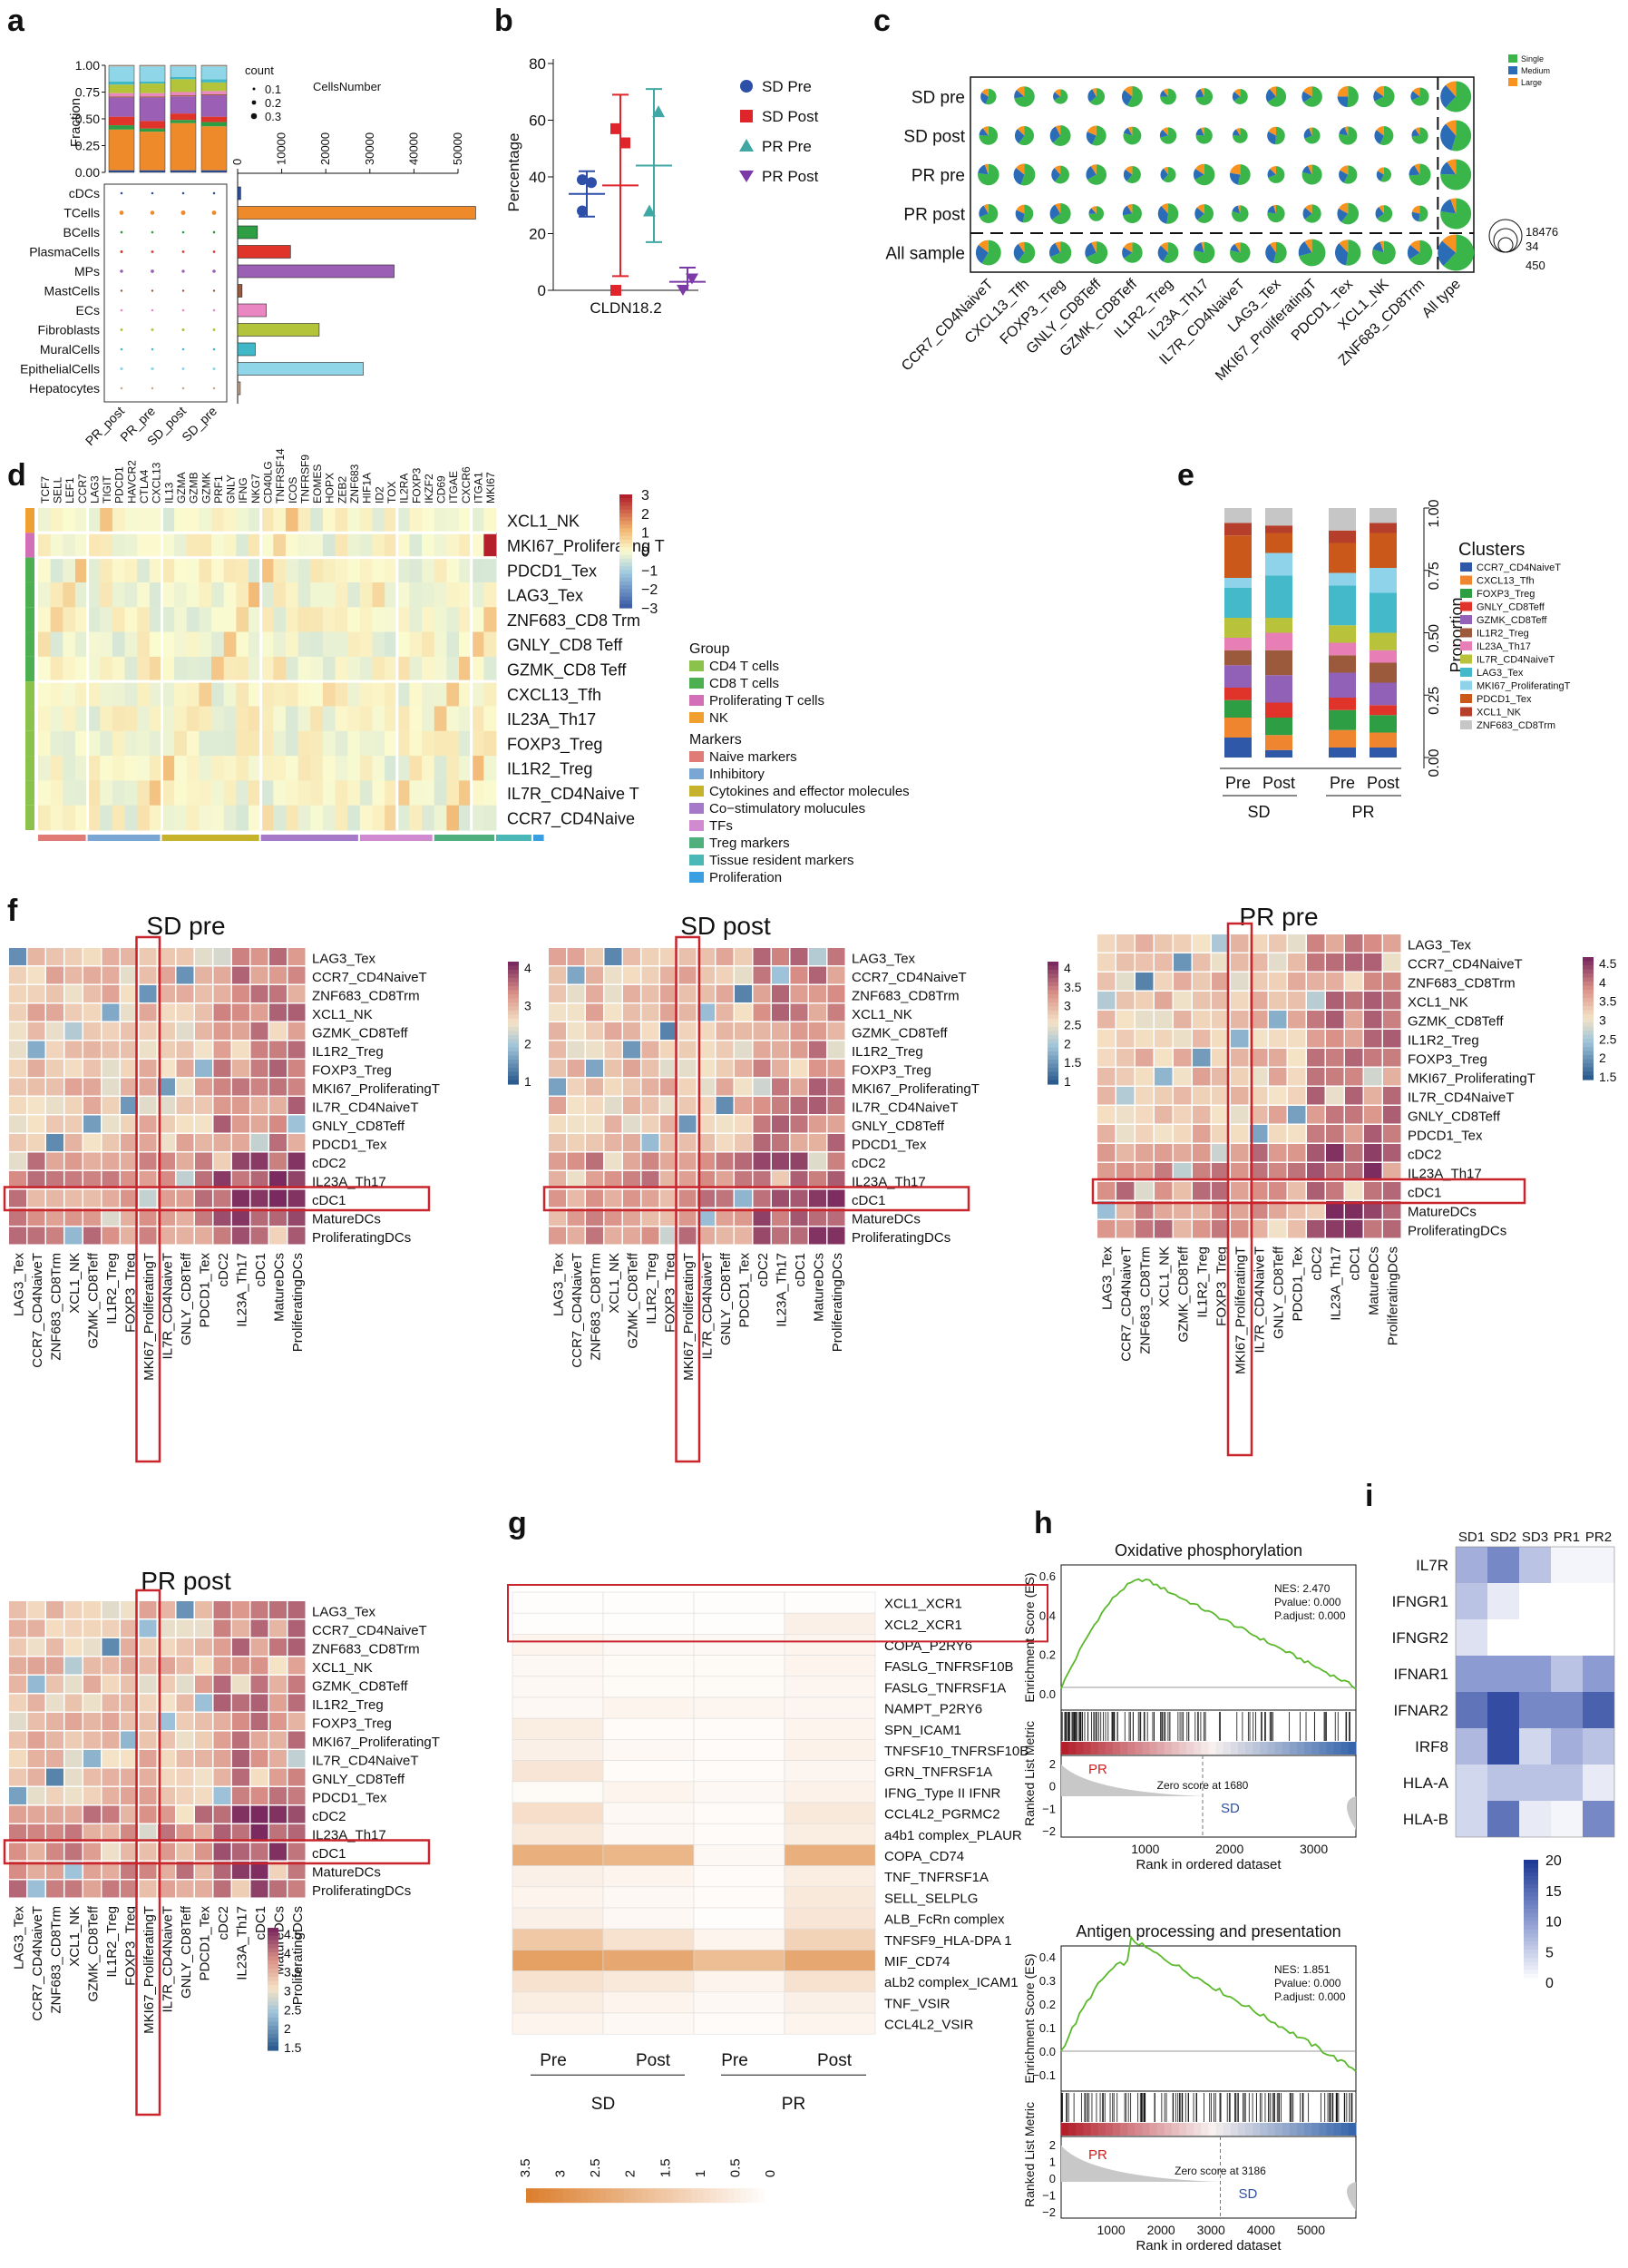 Image resolution: width=1628 pixels, height=2268 pixels. Describe the element at coordinates (304, 479) in the screenshot. I see `d-gene-label: TNFRSF9` at that location.